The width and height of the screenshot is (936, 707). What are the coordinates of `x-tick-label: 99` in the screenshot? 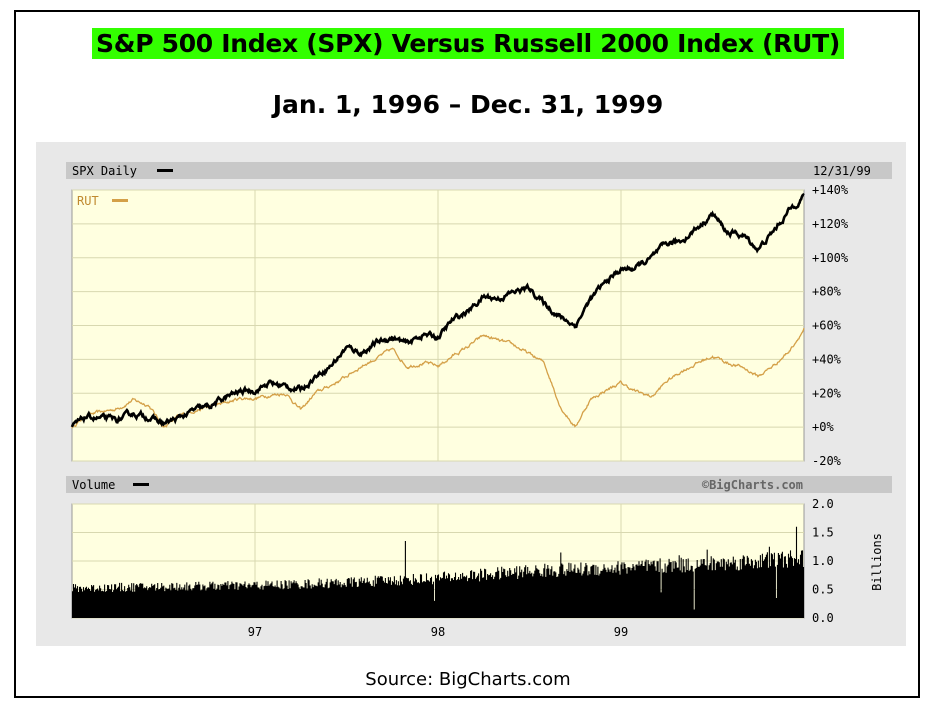 It's located at (621, 632).